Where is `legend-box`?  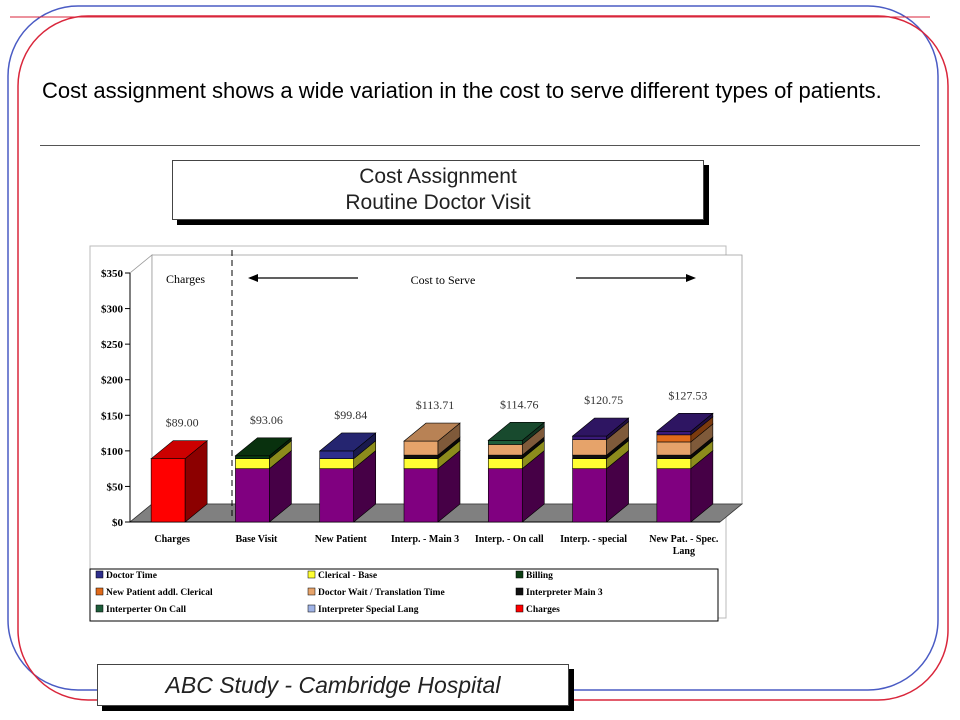 legend-box is located at coordinates (404, 595).